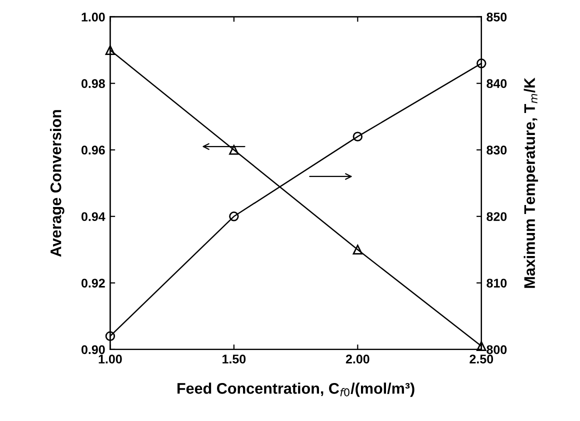  Describe the element at coordinates (93, 150) in the screenshot. I see `y-tick-label: 0.96` at that location.